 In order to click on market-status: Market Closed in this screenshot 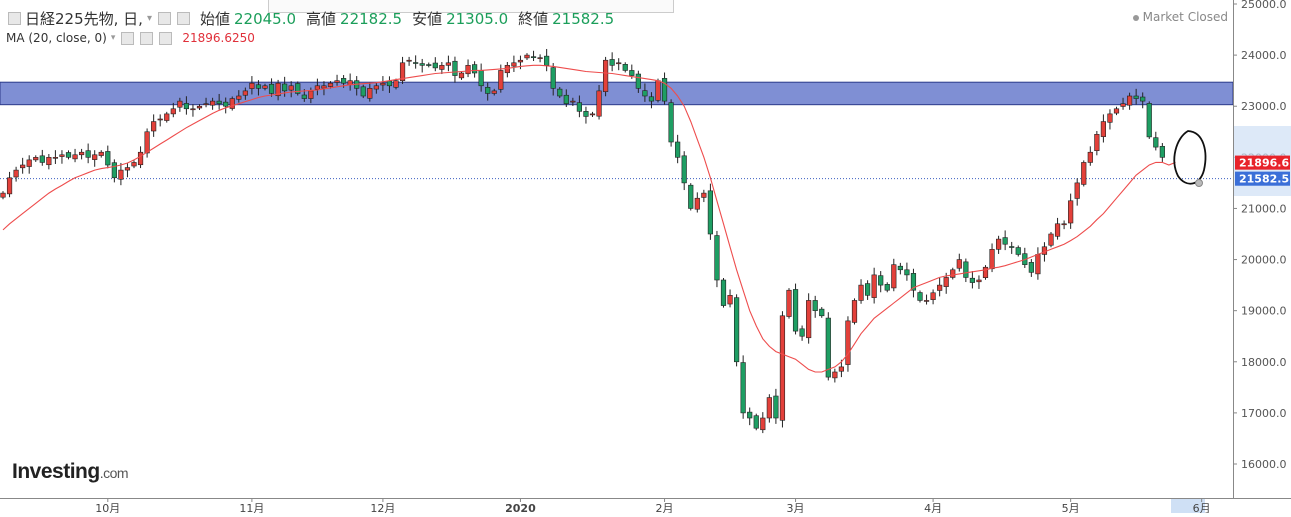, I will do `click(1180, 17)`.